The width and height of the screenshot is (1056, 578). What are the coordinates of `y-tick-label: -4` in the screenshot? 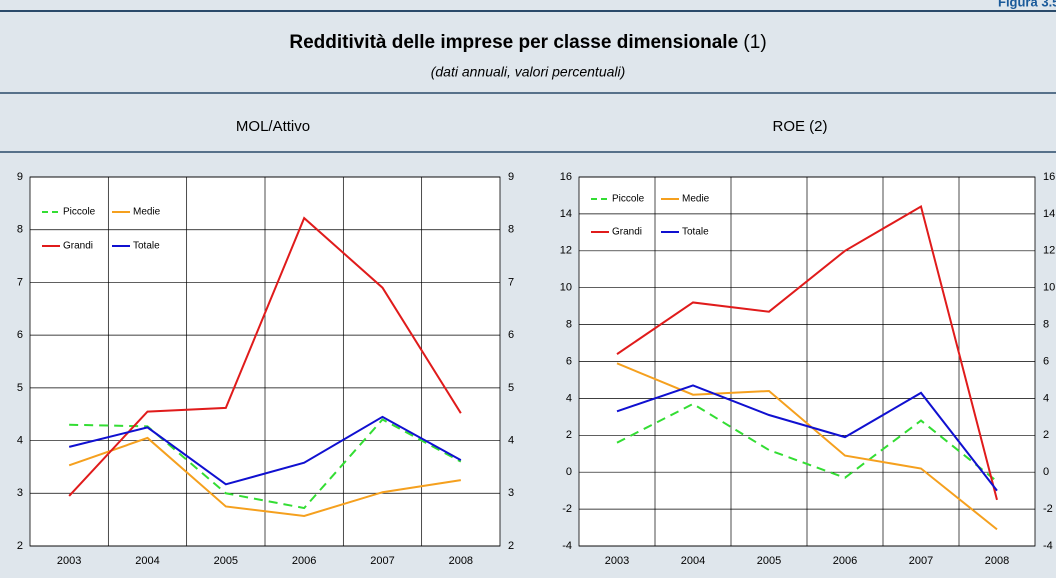 It's located at (567, 546).